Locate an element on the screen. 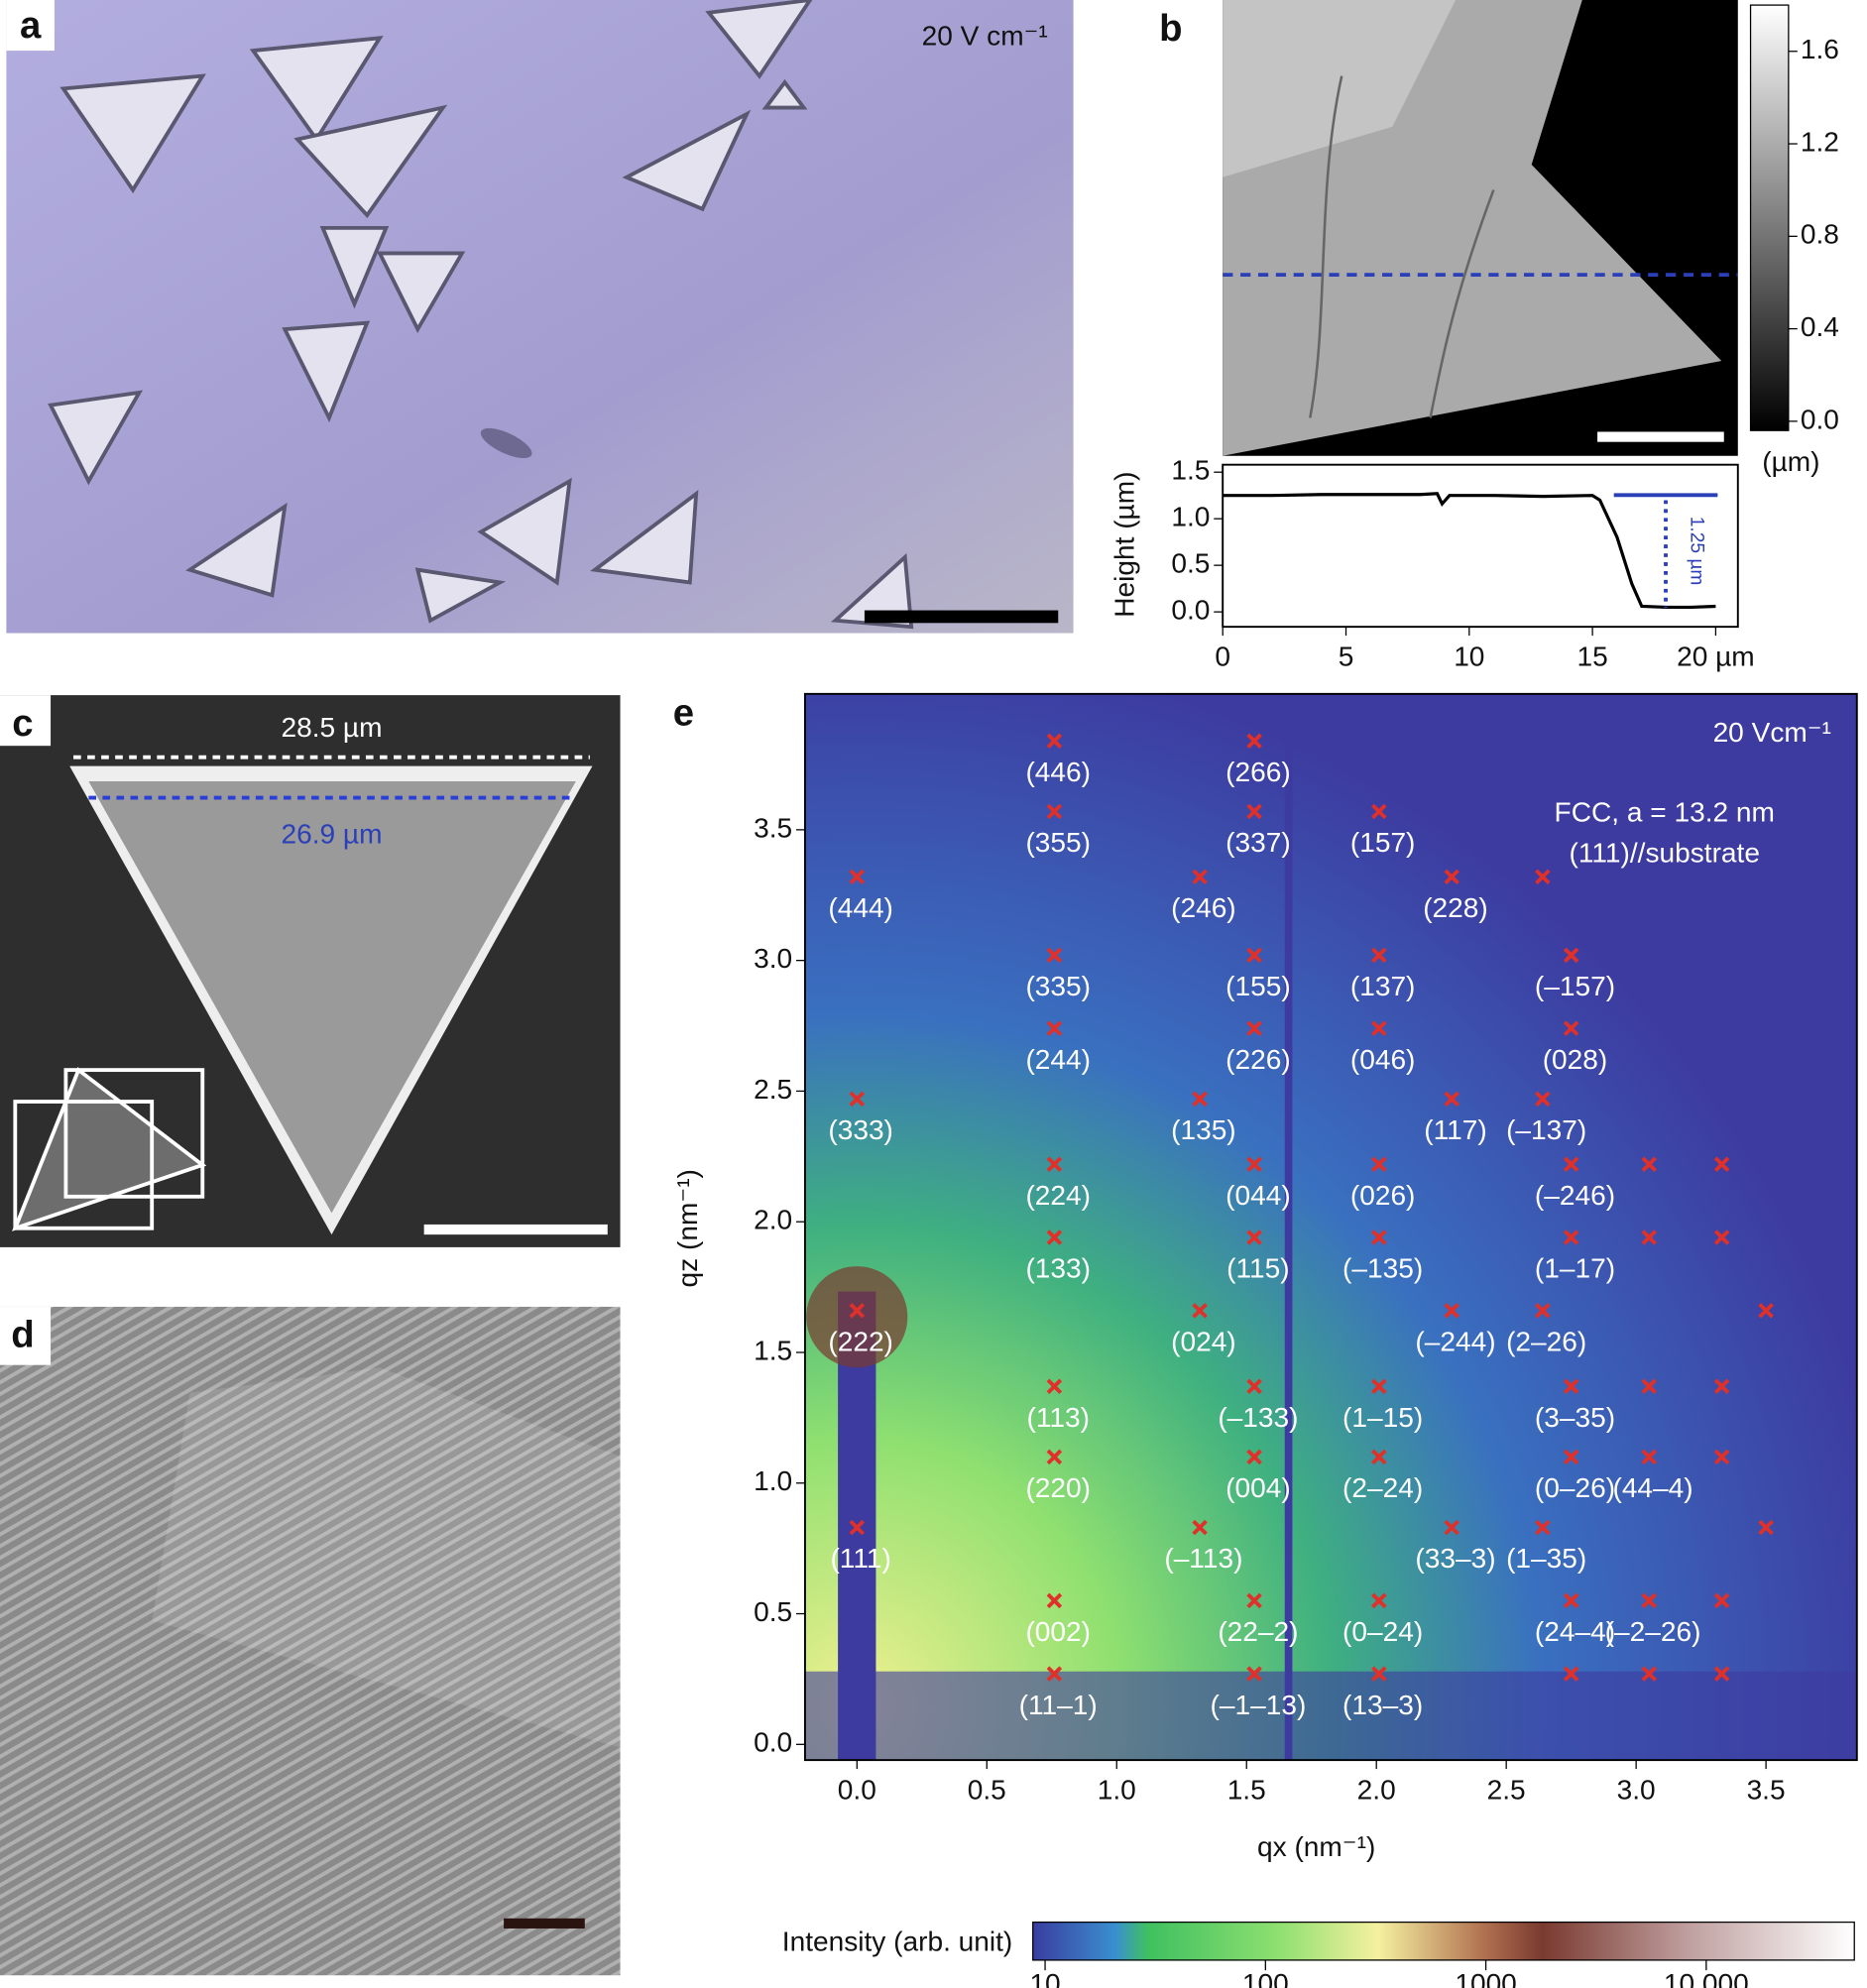  x-tick-label: 0.0 is located at coordinates (857, 1789).